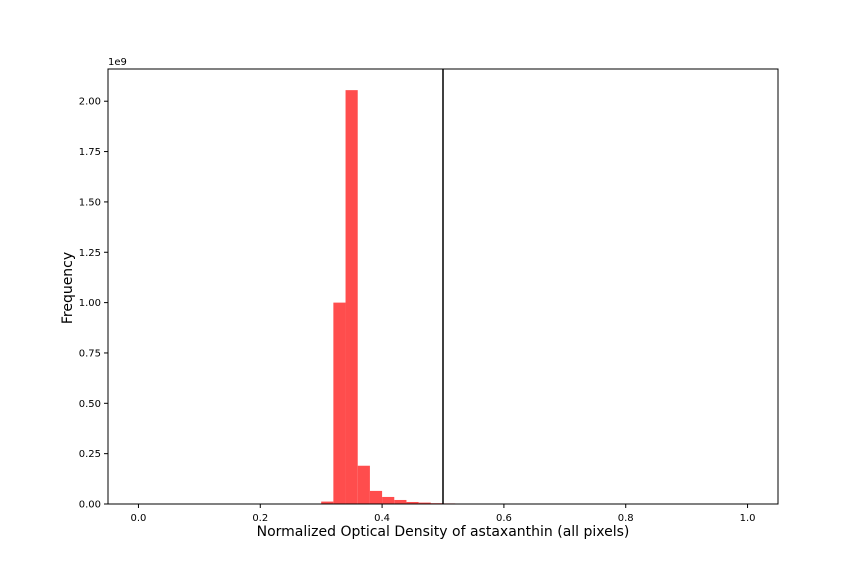  What do you see at coordinates (748, 518) in the screenshot?
I see `x-tick-label: 1.0` at bounding box center [748, 518].